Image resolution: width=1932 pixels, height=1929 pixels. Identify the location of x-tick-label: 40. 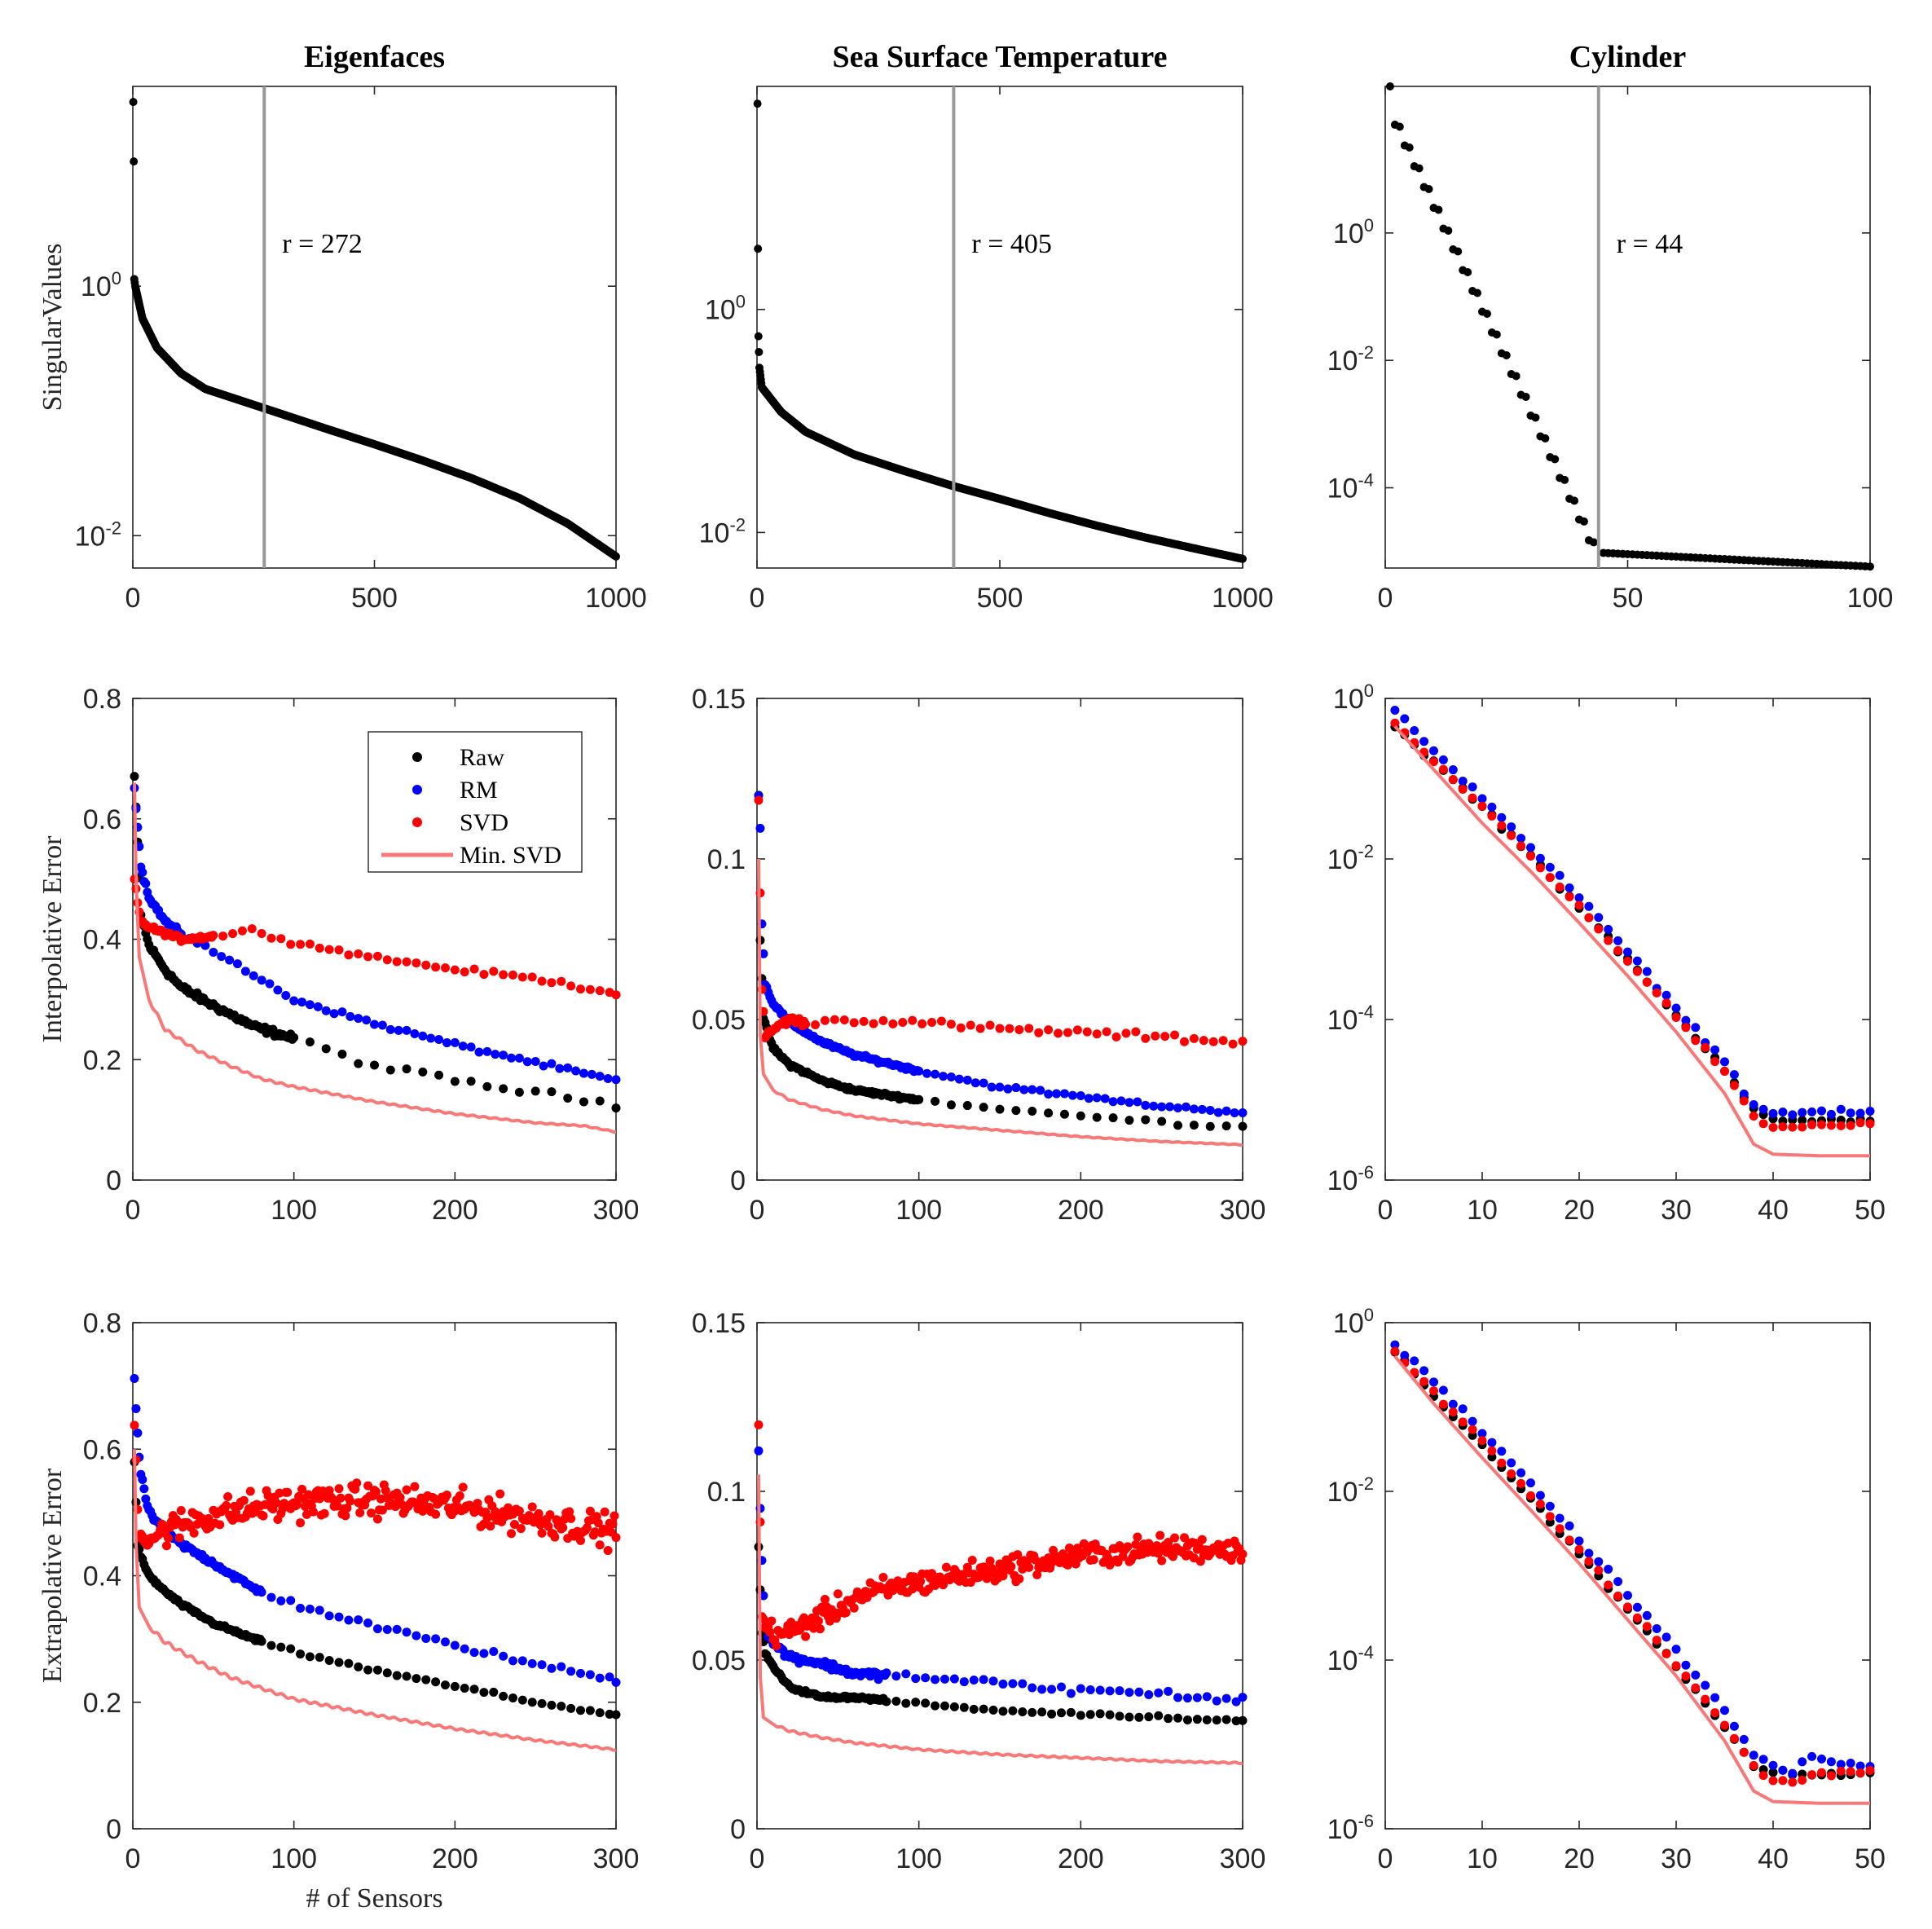
(1773, 1859).